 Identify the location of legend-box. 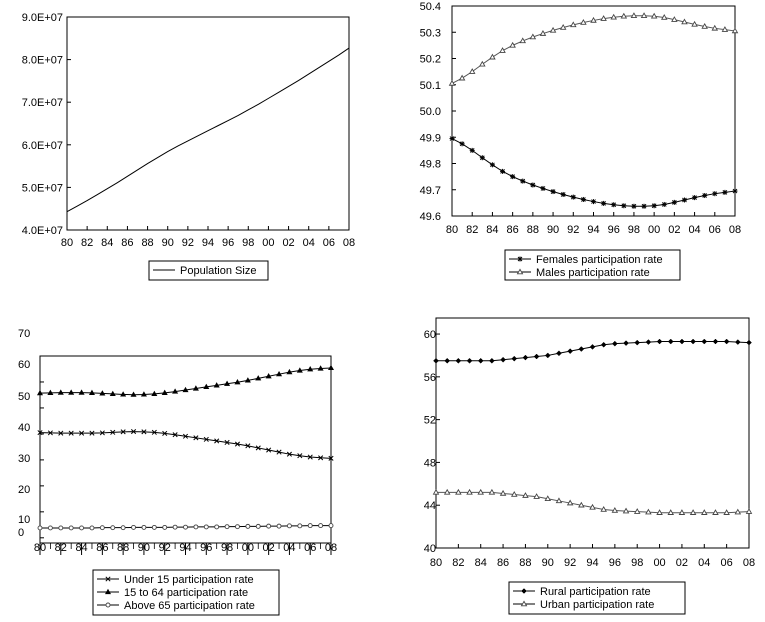
(186, 592).